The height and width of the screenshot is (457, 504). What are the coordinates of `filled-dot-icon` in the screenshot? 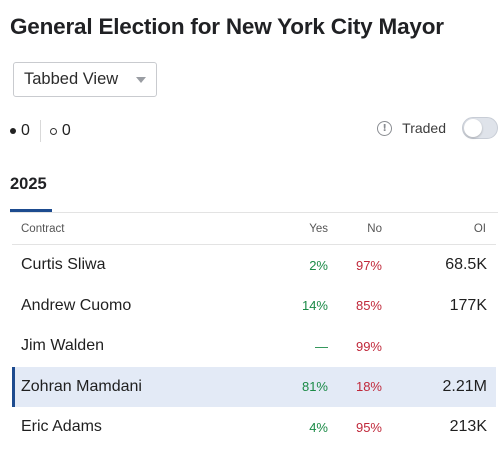 It's located at (13, 131).